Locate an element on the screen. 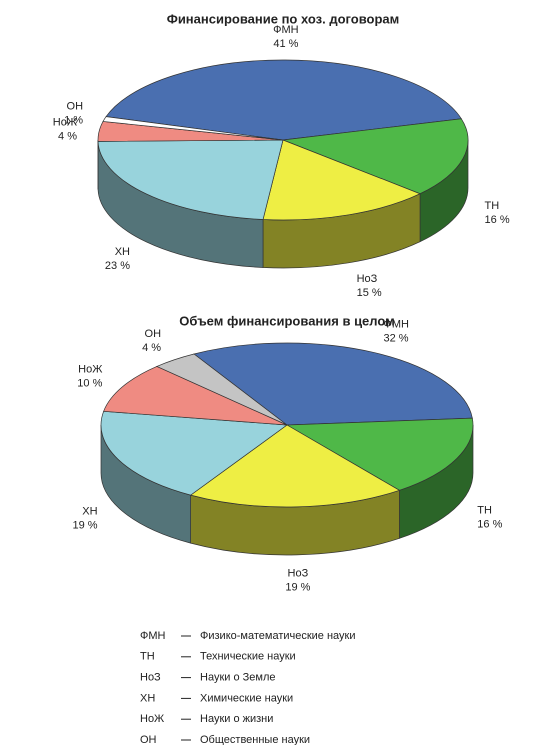  legend-name: Науки о жизни is located at coordinates (236, 719).